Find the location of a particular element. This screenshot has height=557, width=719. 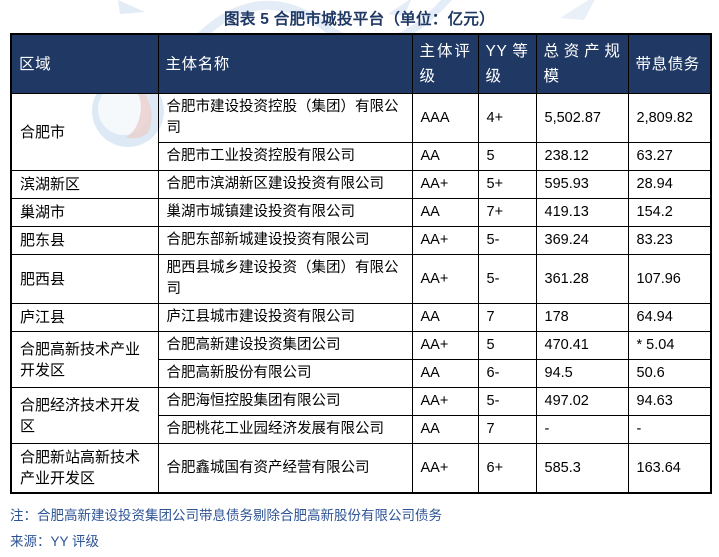

total-assets-cell: 595.93 is located at coordinates (582, 184).